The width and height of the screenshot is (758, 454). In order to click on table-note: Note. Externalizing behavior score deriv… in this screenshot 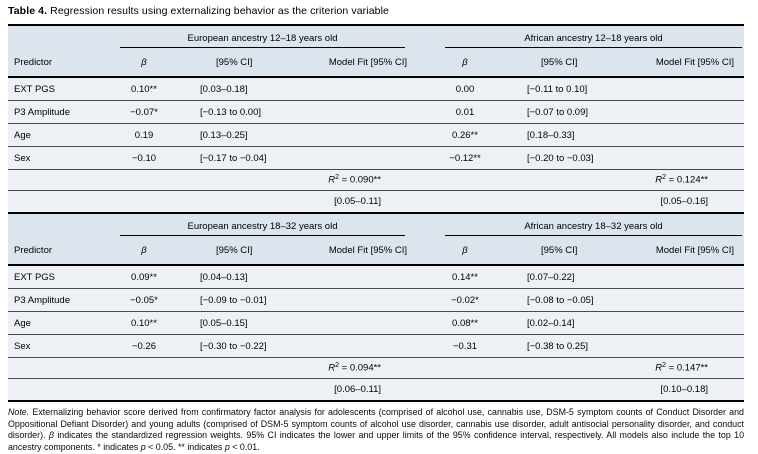, I will do `click(376, 430)`.